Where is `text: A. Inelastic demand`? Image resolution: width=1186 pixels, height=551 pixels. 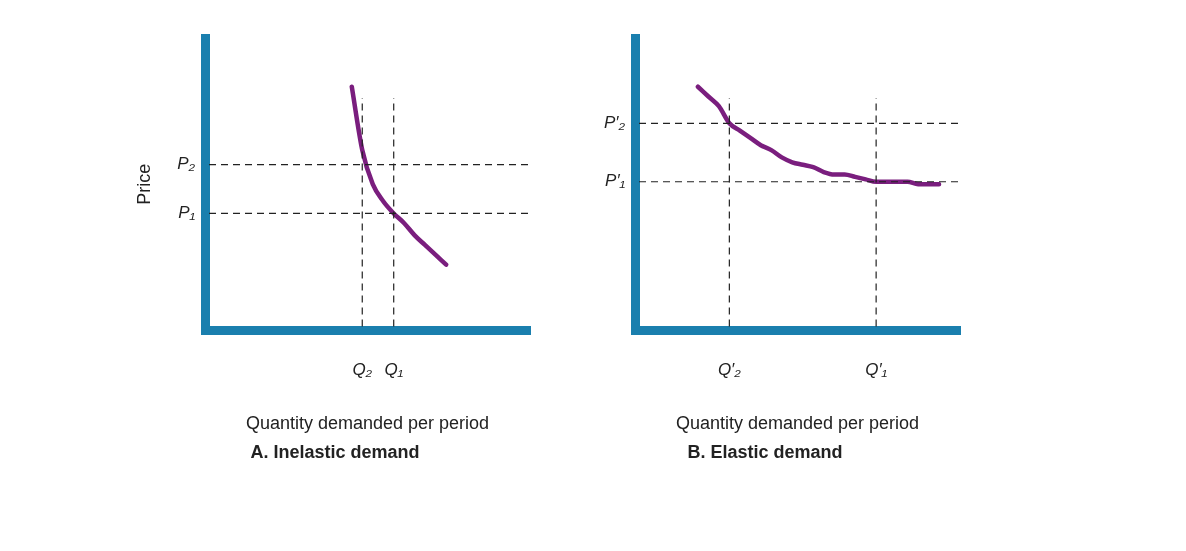
text: A. Inelastic demand is located at coordinates (335, 452).